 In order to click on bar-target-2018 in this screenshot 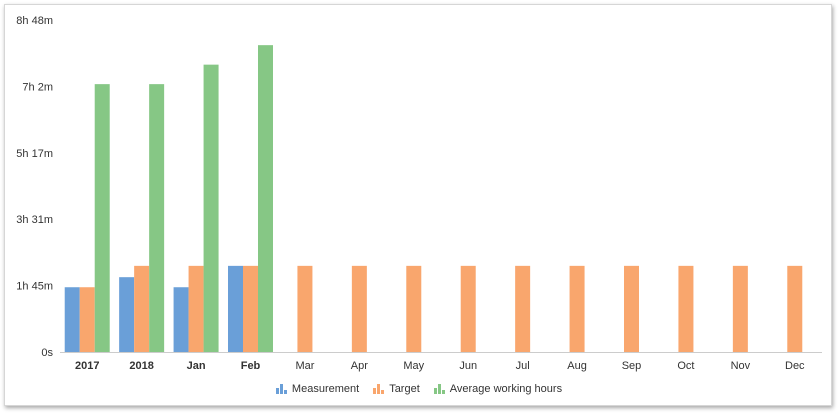, I will do `click(142, 308)`.